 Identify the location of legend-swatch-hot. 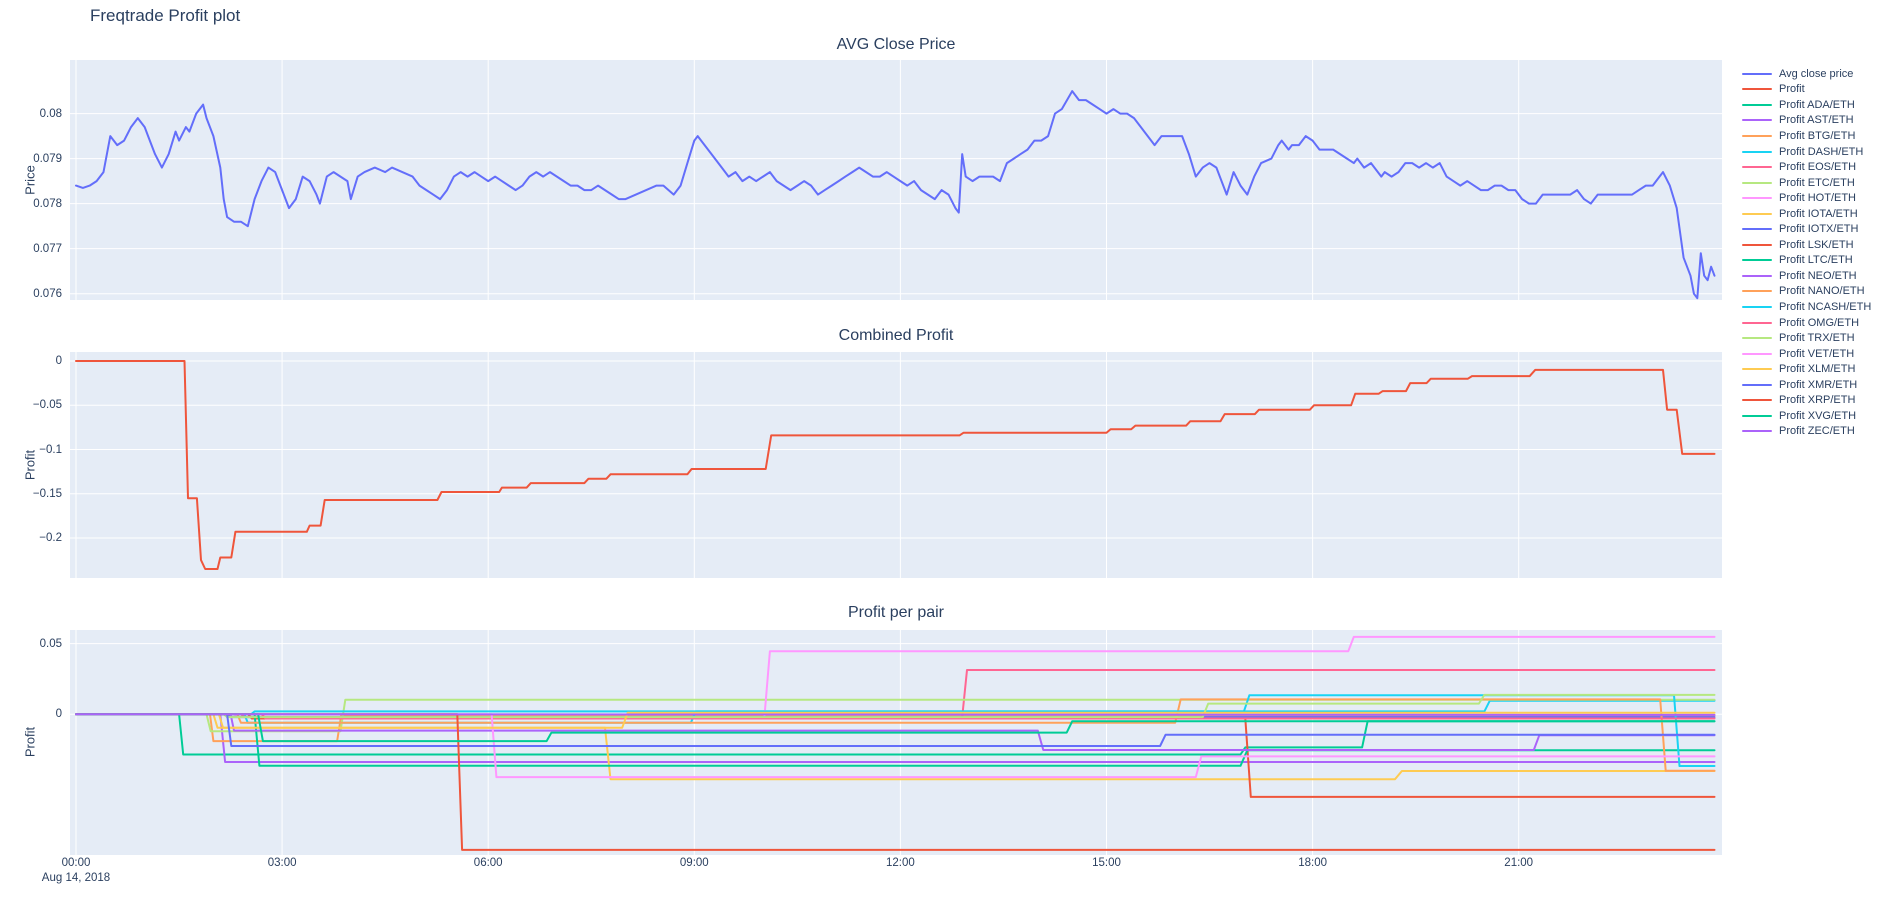
(1757, 198).